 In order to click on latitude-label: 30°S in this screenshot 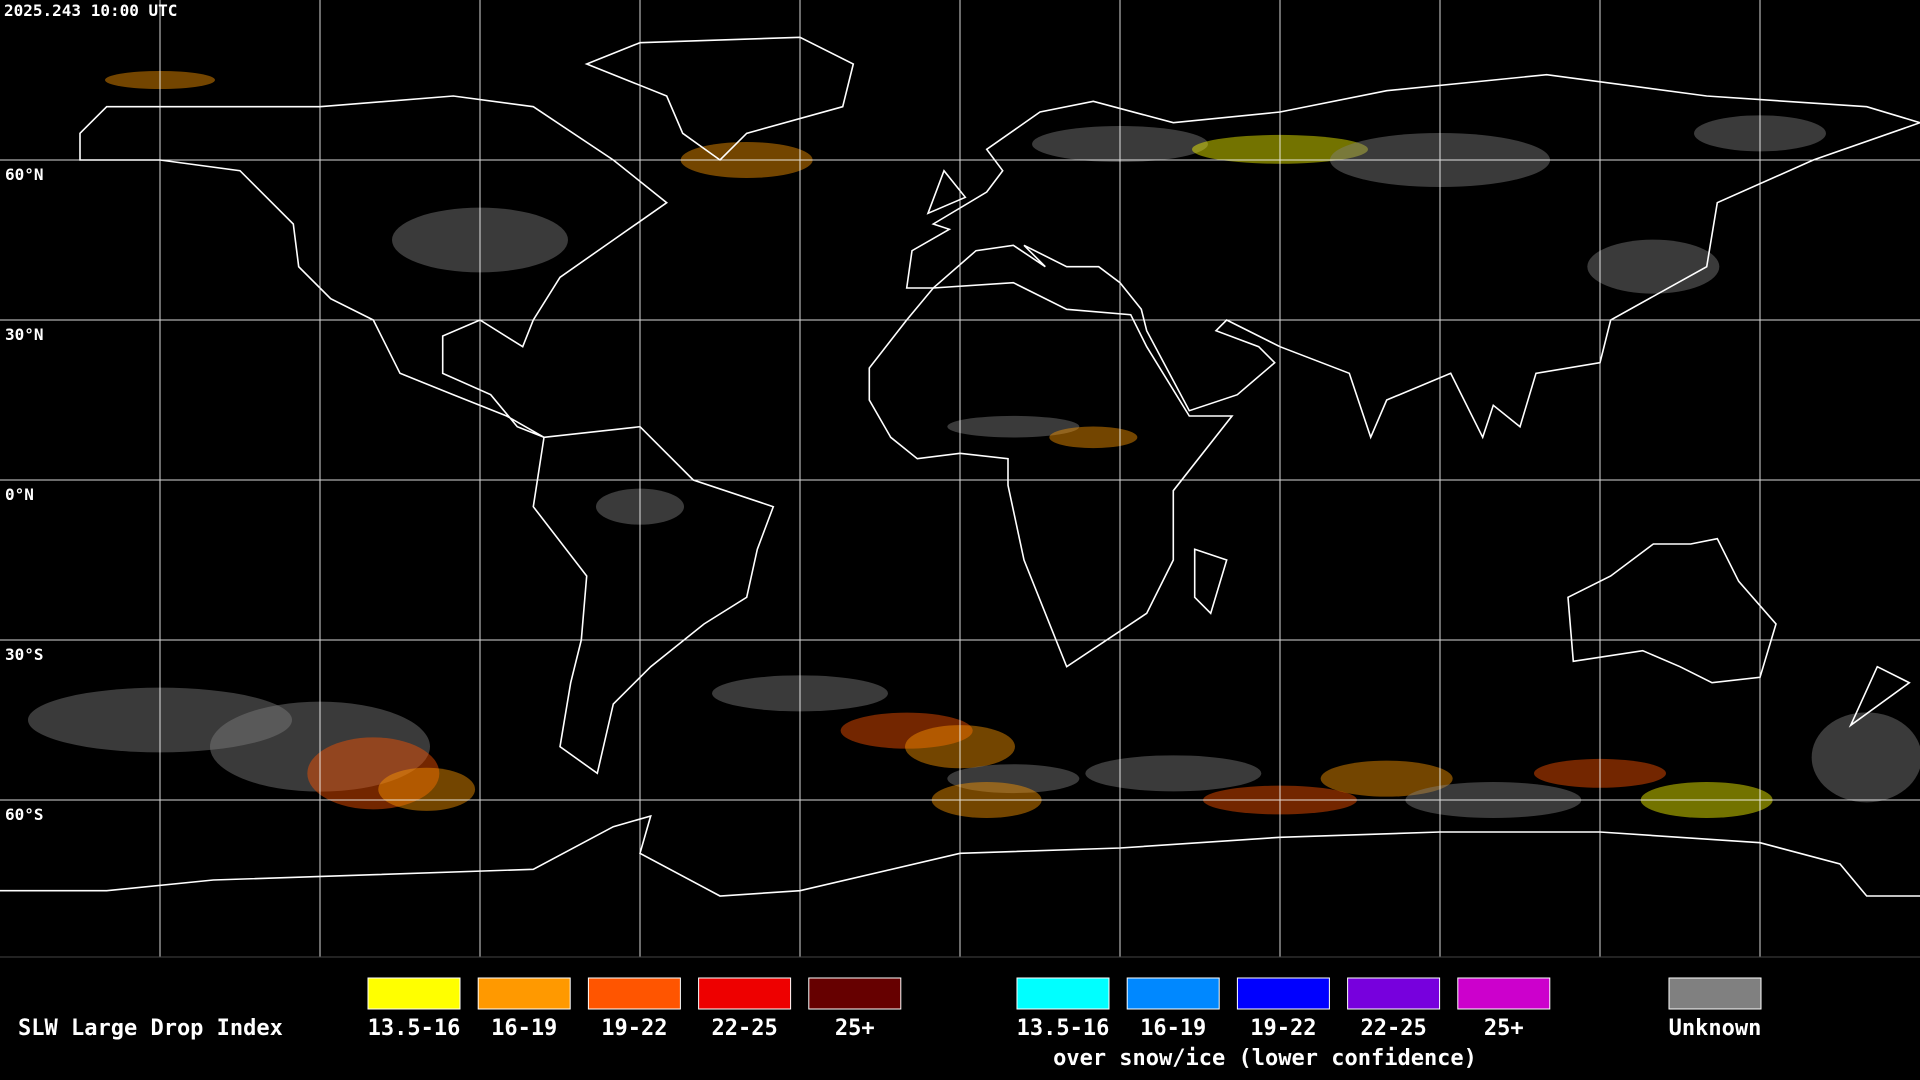, I will do `click(24, 654)`.